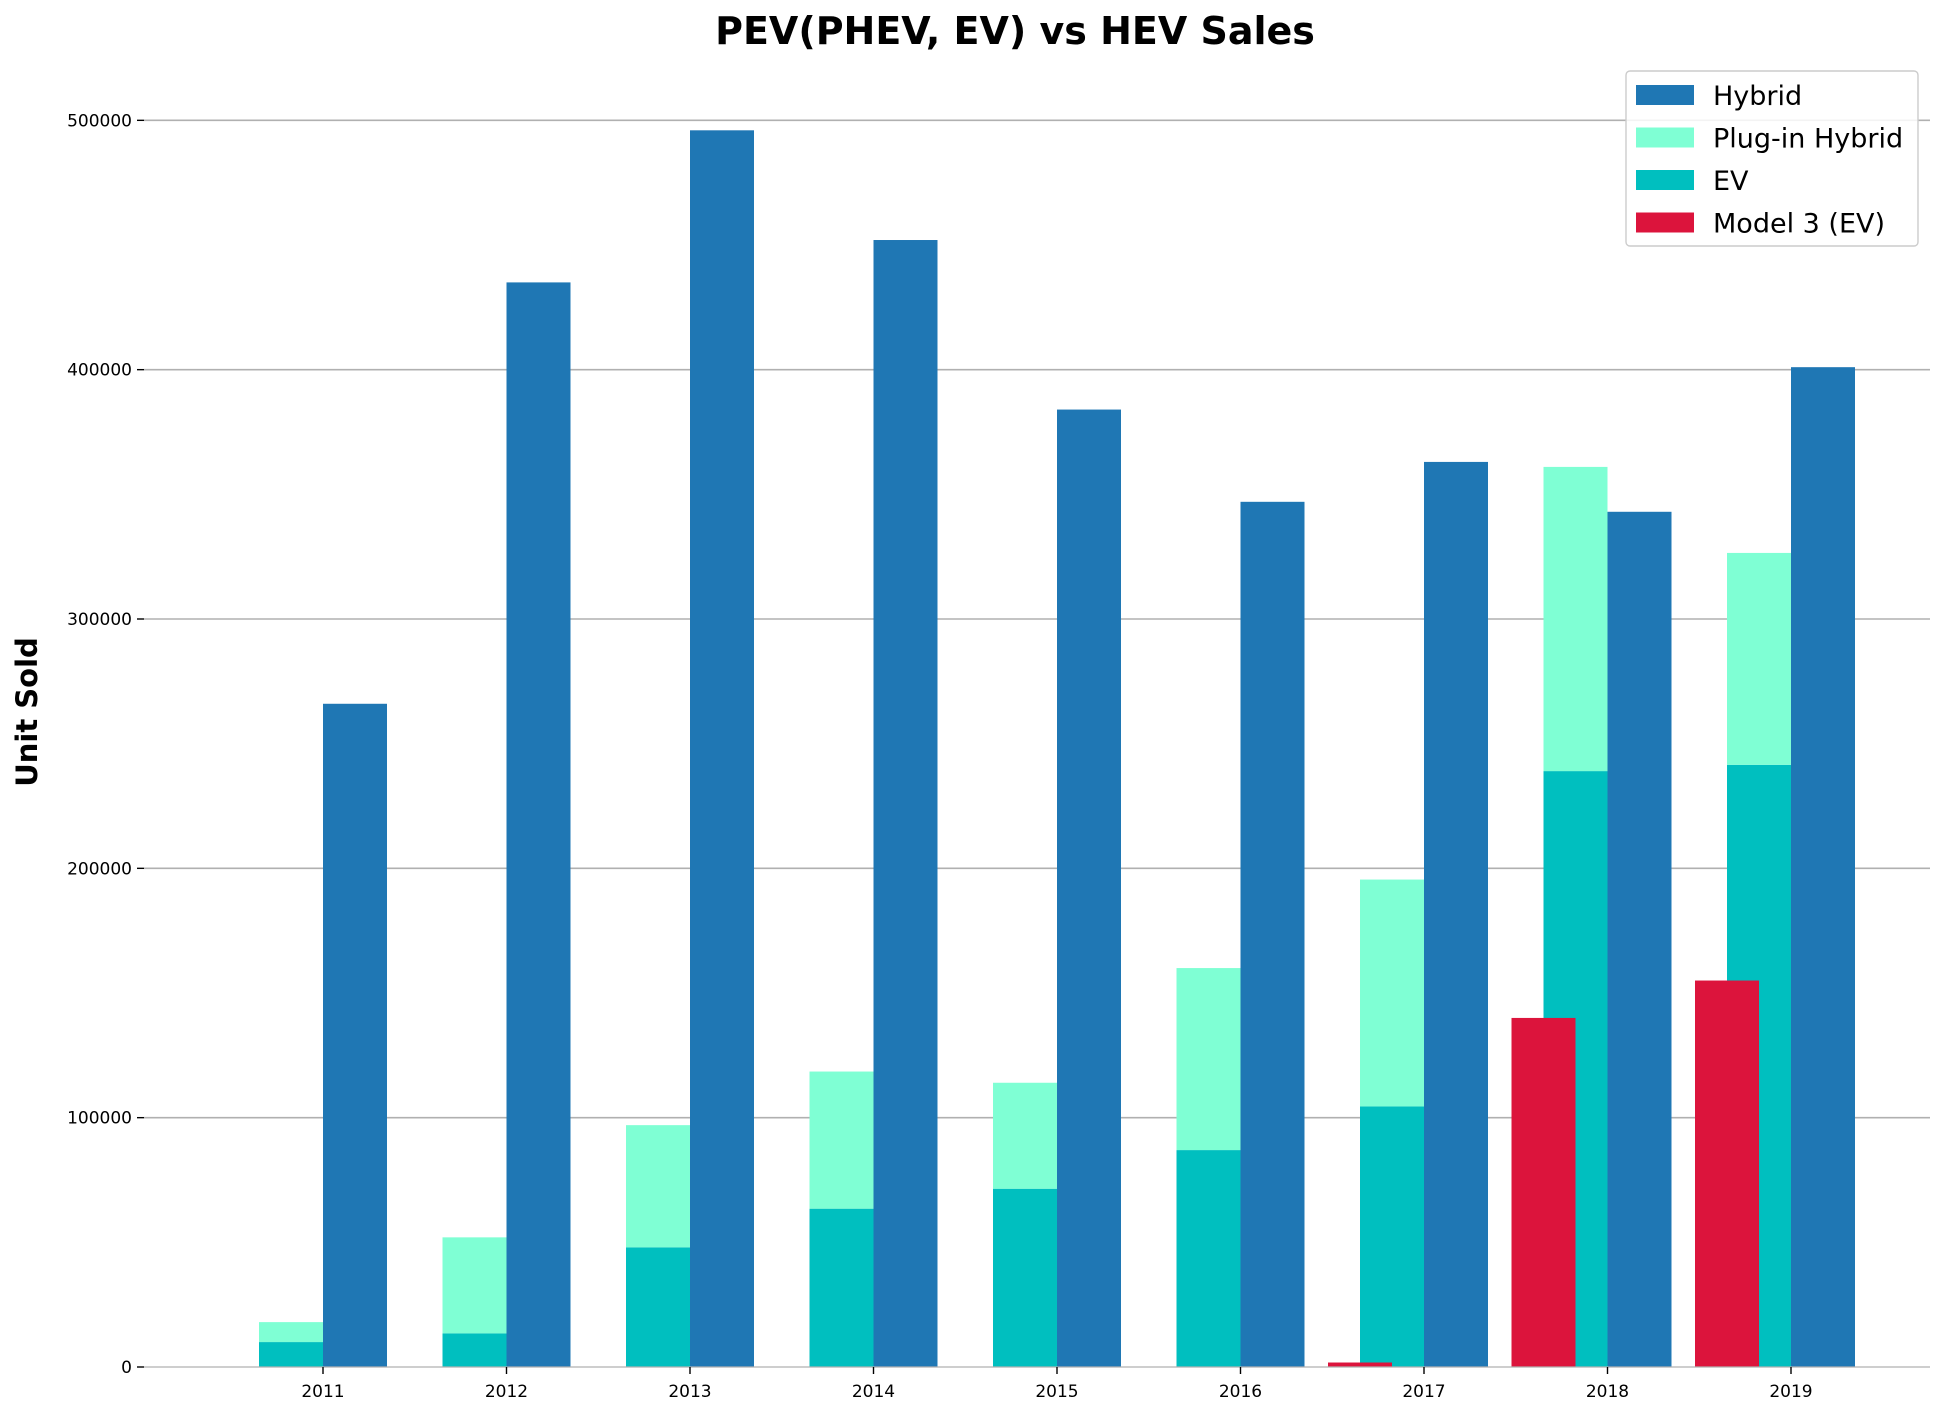 The width and height of the screenshot is (1944, 1413). I want to click on legend-items: Hybrid Plug-in Hybrid EV Model 3 (EV), so click(1769, 160).